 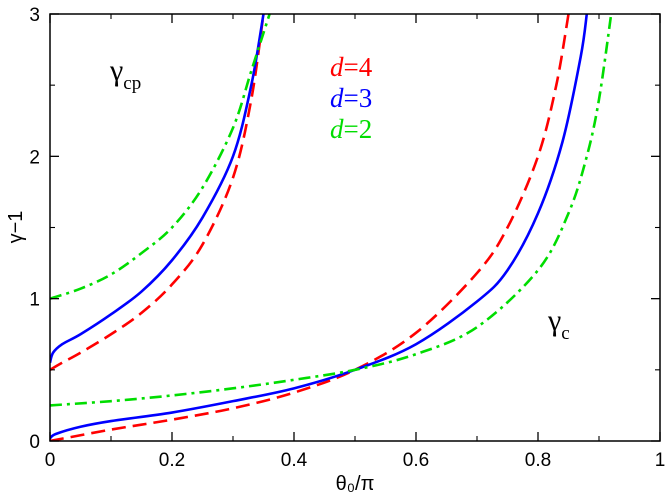 I want to click on legend-entry: d=3, so click(x=351, y=98).